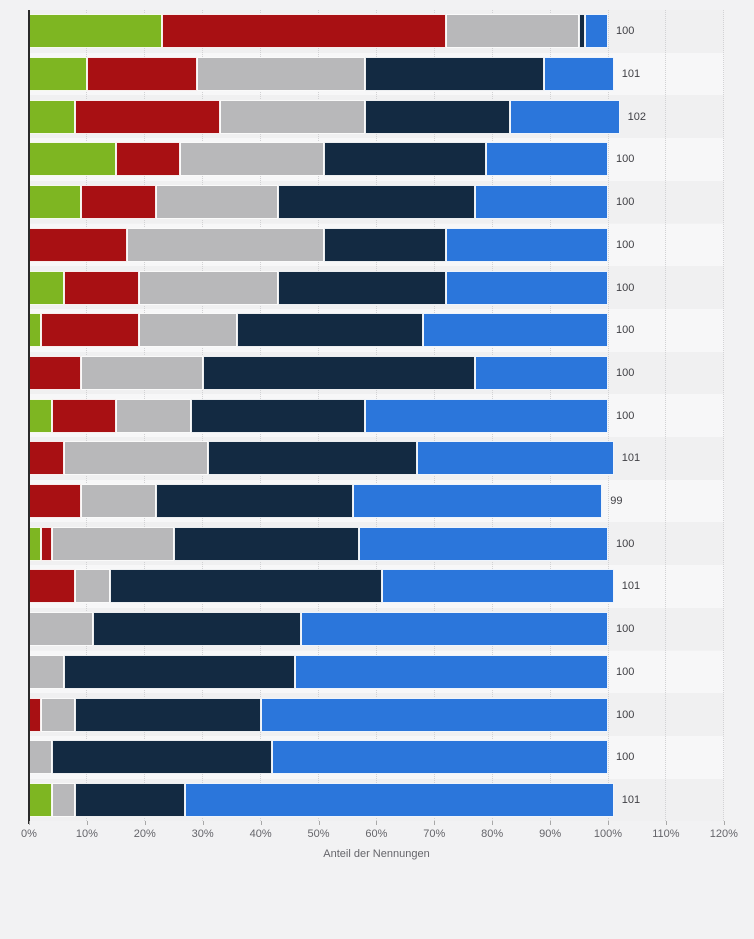 This screenshot has width=754, height=939. I want to click on axis-tick-label: 40%, so click(260, 834).